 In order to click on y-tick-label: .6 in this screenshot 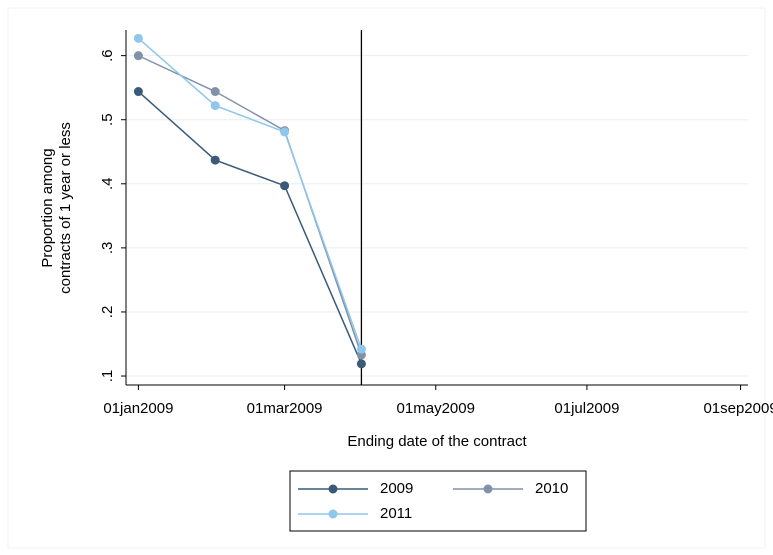, I will do `click(107, 55)`.